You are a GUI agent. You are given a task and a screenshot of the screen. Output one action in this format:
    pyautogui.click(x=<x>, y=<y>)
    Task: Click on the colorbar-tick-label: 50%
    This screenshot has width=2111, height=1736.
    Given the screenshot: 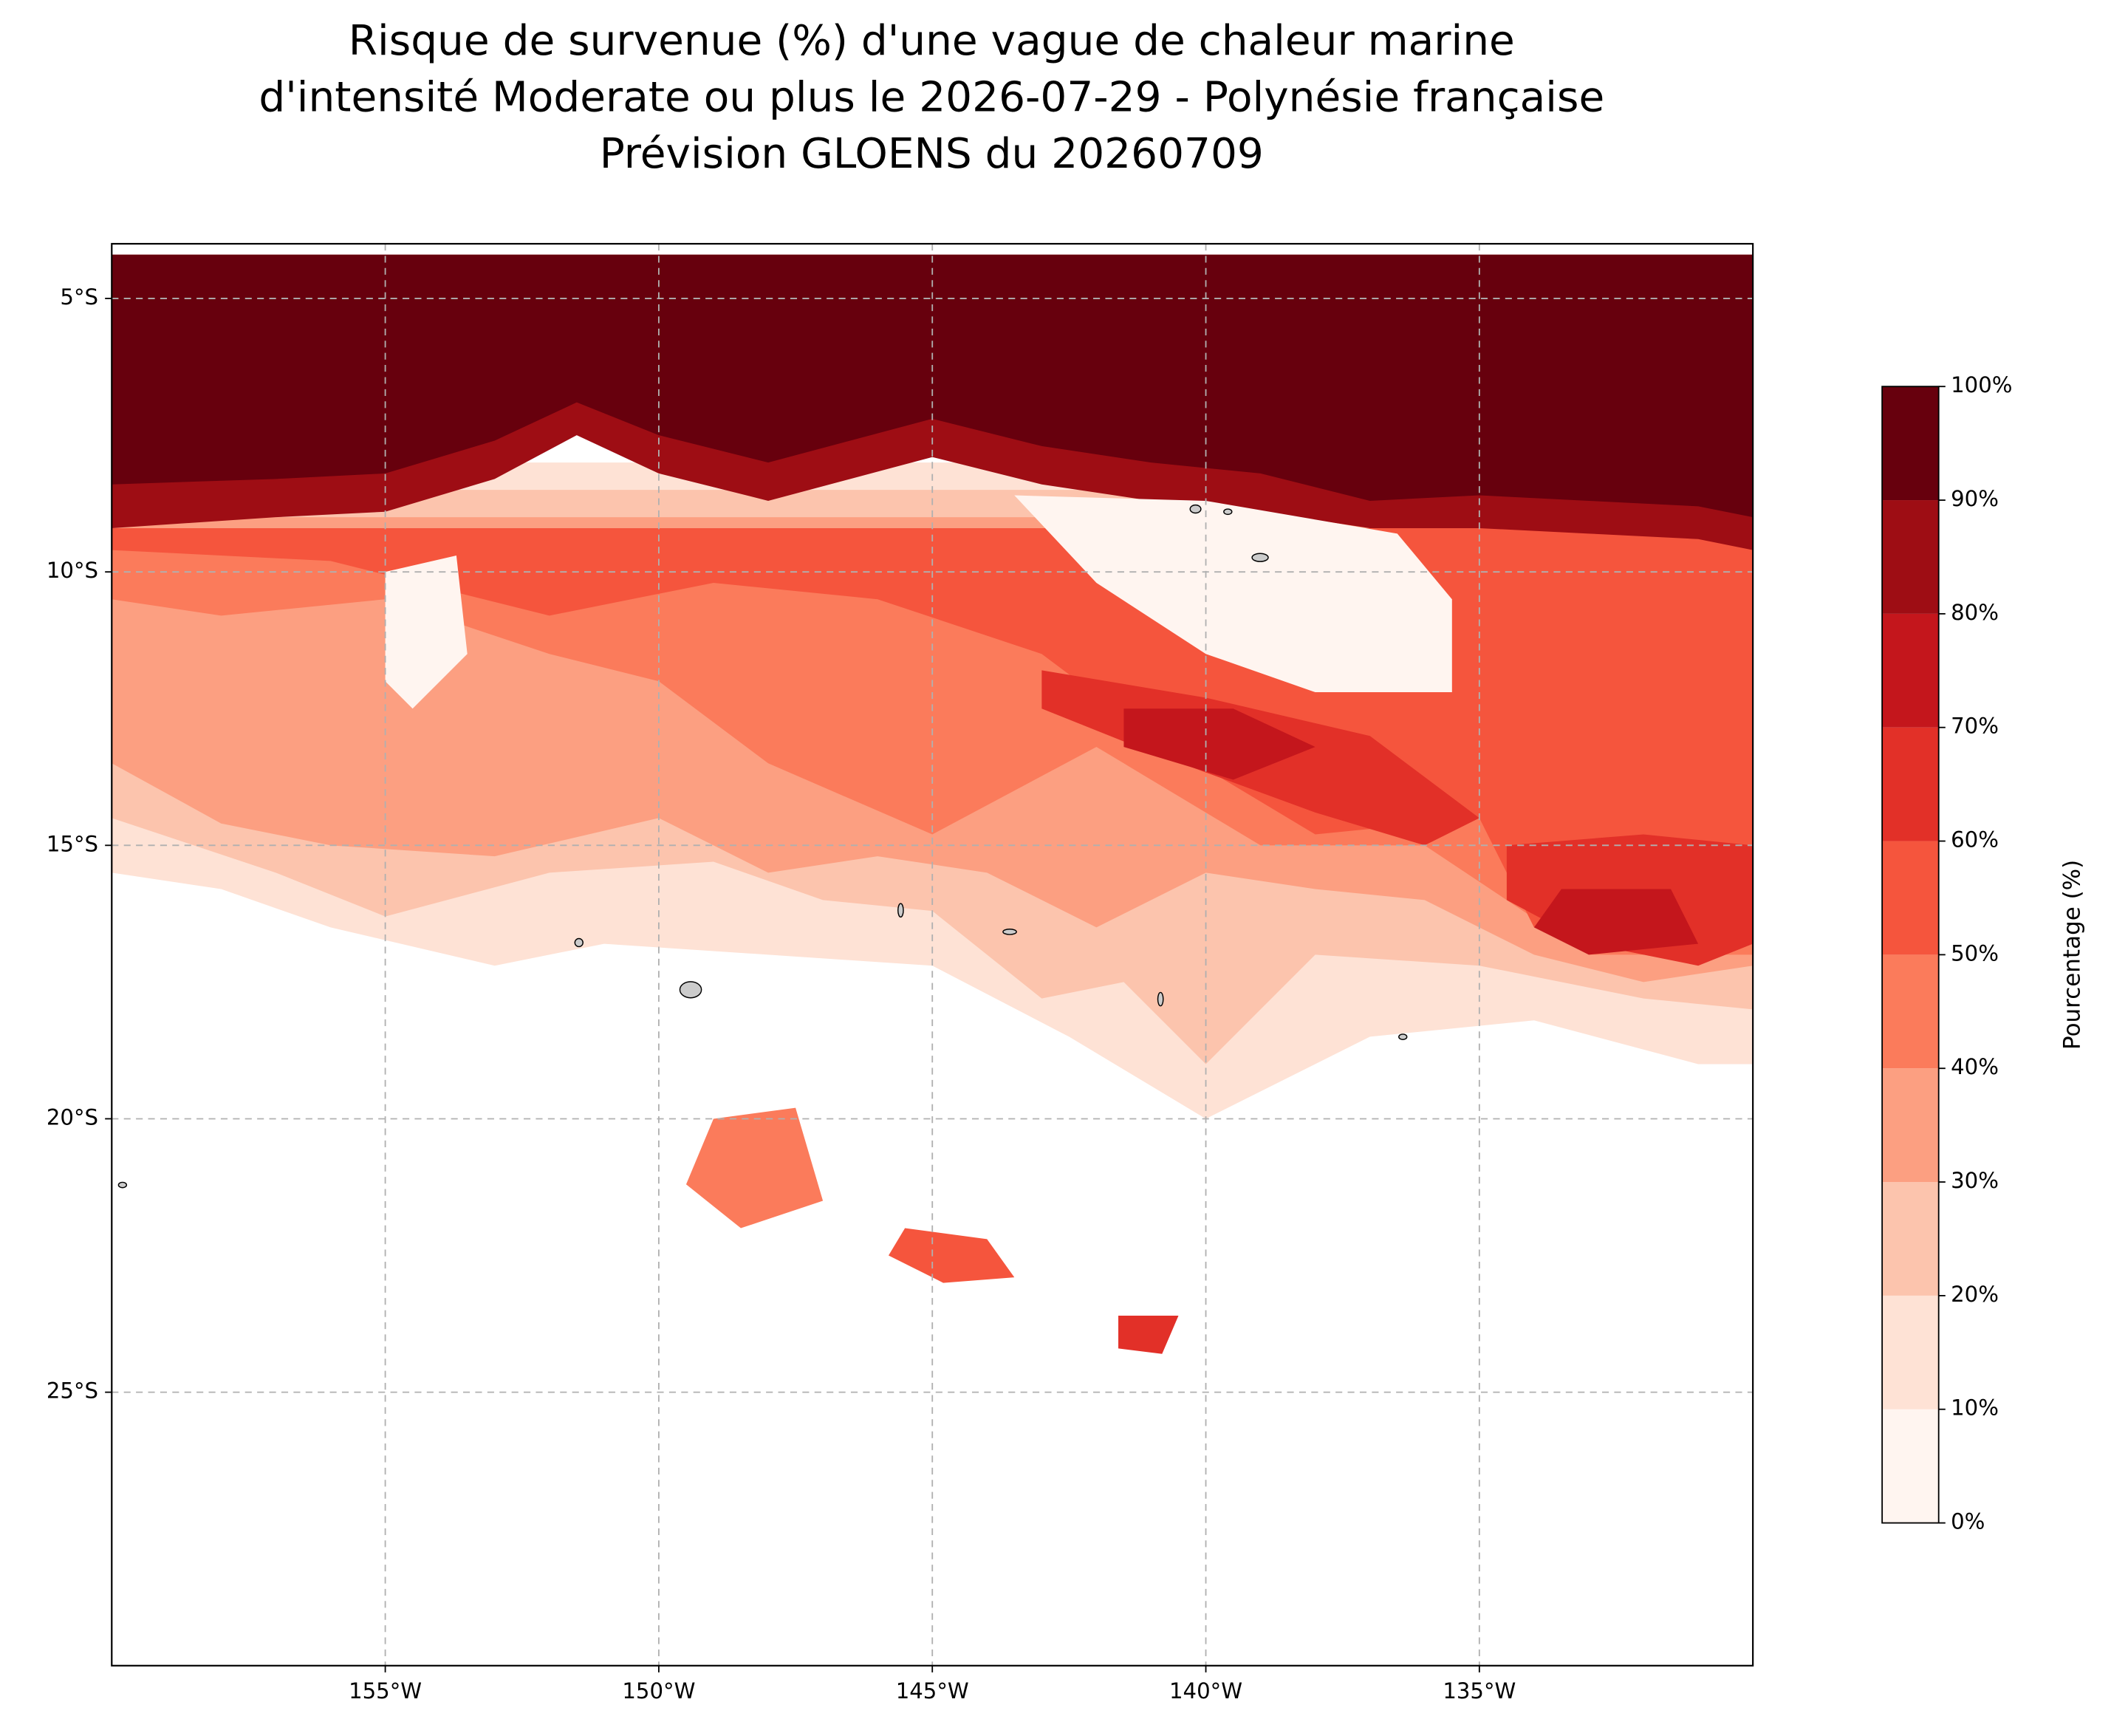 What is the action you would take?
    pyautogui.click(x=1975, y=953)
    